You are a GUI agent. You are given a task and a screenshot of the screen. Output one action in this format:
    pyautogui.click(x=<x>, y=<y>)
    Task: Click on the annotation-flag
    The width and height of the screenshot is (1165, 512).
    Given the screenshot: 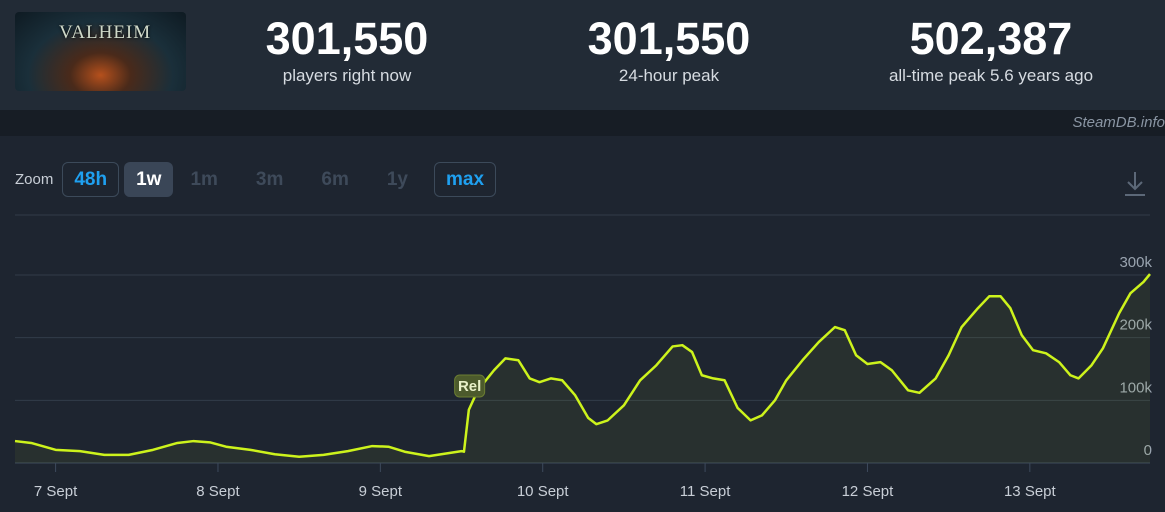 What is the action you would take?
    pyautogui.click(x=470, y=386)
    